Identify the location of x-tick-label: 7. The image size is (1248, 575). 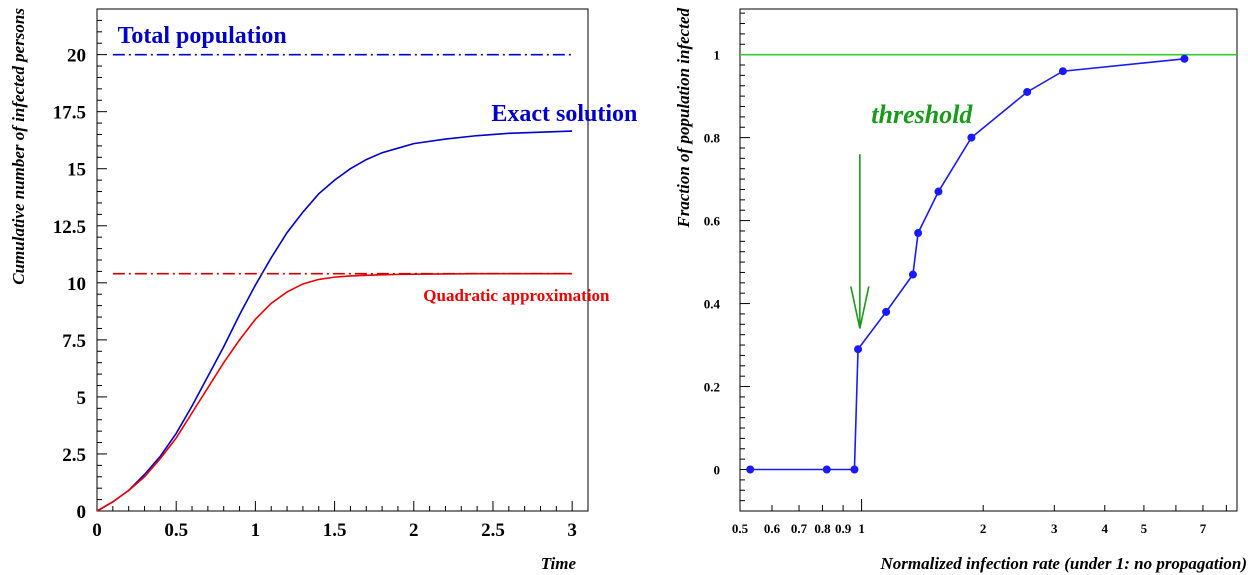
(1203, 528).